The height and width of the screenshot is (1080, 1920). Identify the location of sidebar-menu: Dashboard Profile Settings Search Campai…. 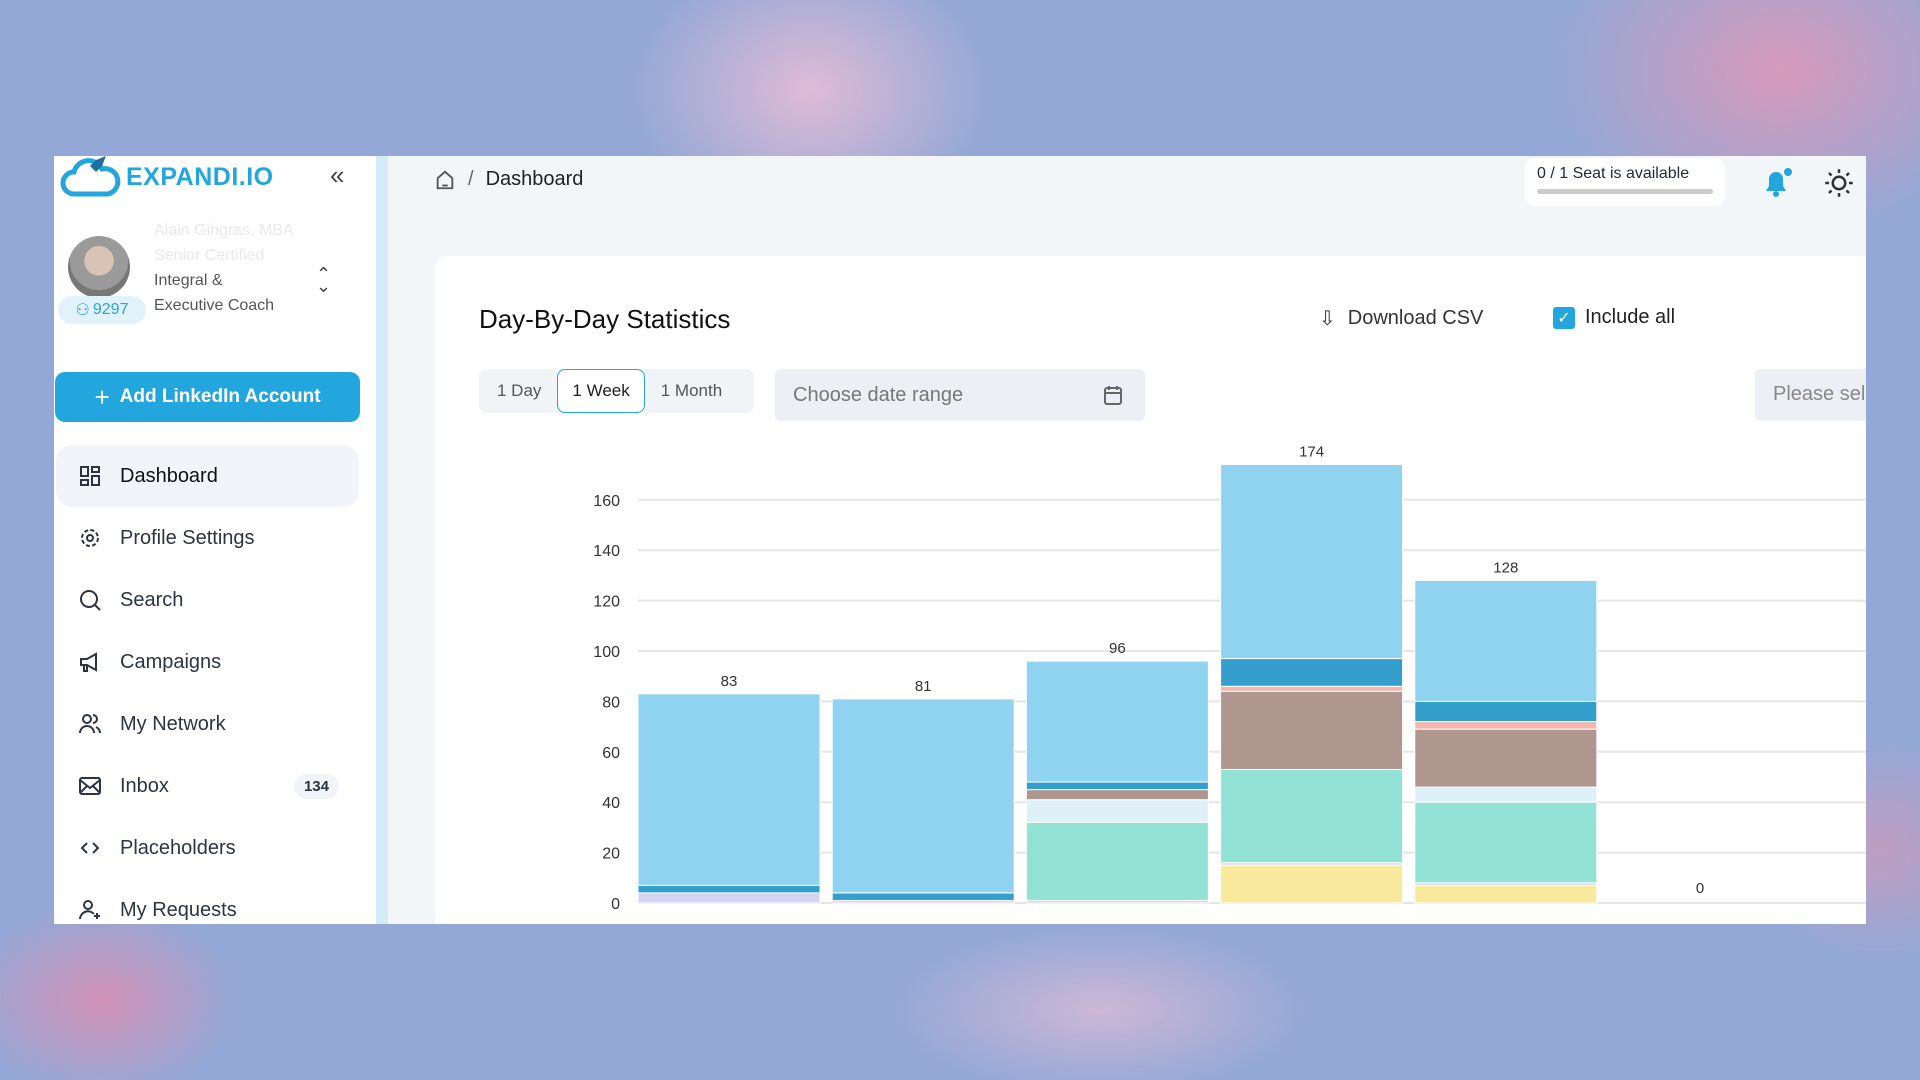
(207, 684).